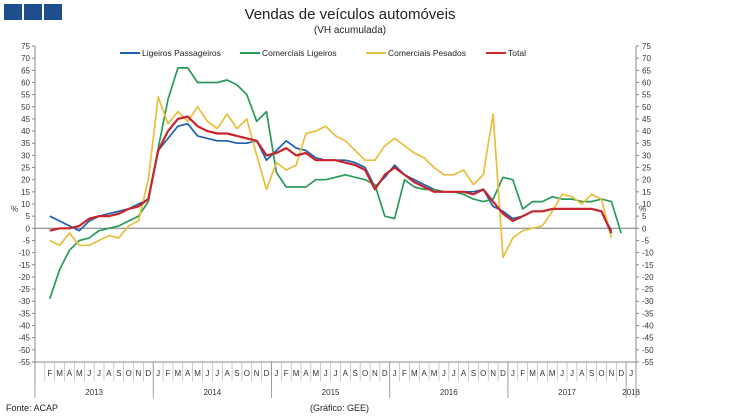  Describe the element at coordinates (644, 228) in the screenshot. I see `y-tick-label-right: 0` at that location.